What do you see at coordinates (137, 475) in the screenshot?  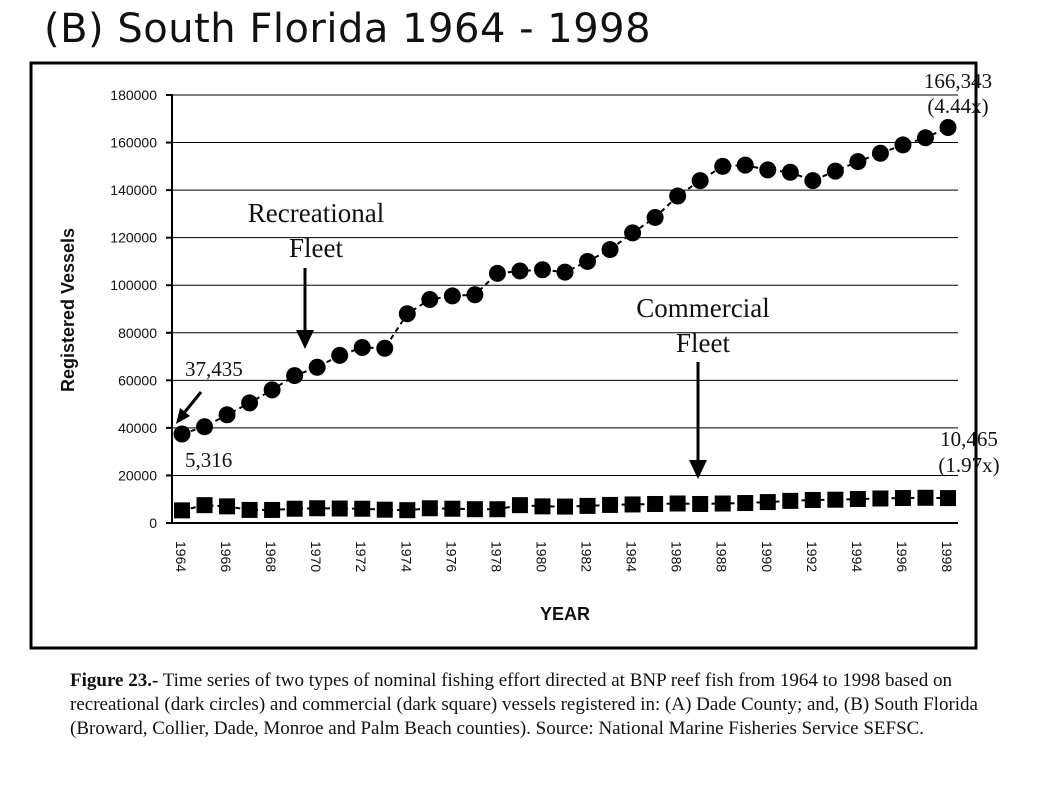 I see `y-tick-label: 20000` at bounding box center [137, 475].